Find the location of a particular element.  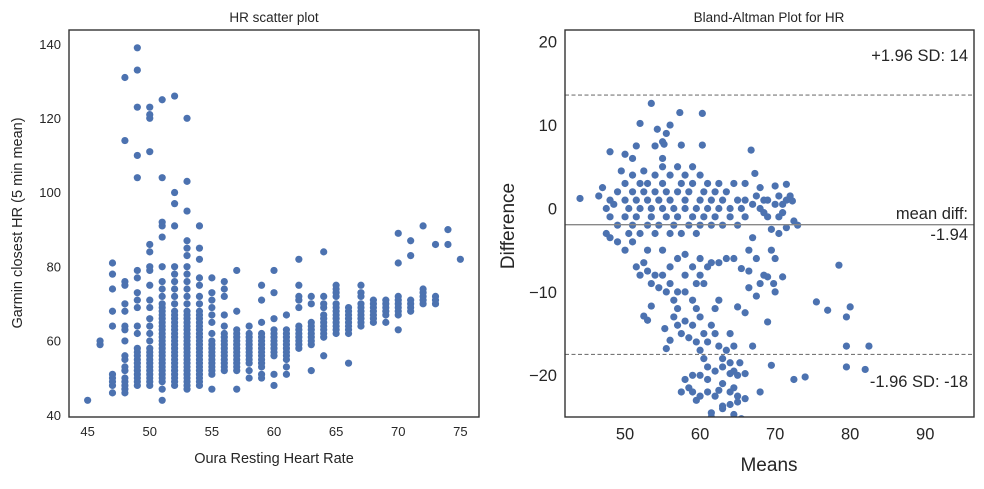

y-tick-label: 40 is located at coordinates (54, 415).